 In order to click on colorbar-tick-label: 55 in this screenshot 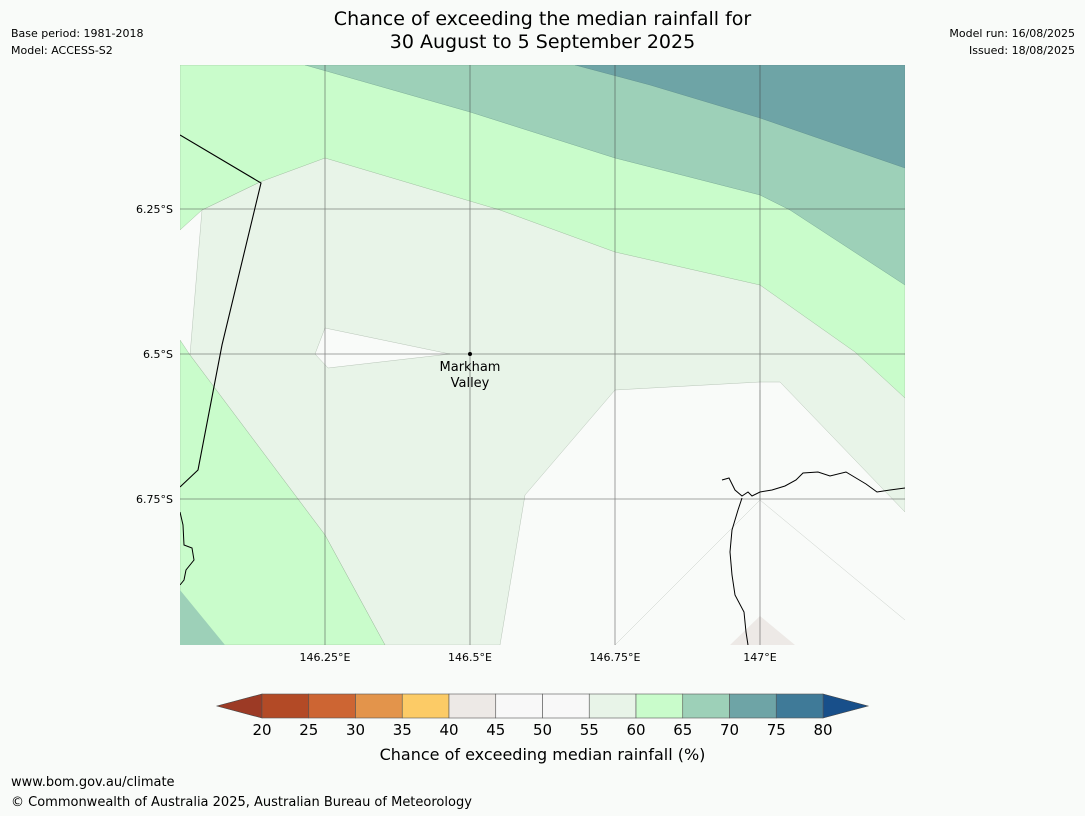, I will do `click(589, 730)`.